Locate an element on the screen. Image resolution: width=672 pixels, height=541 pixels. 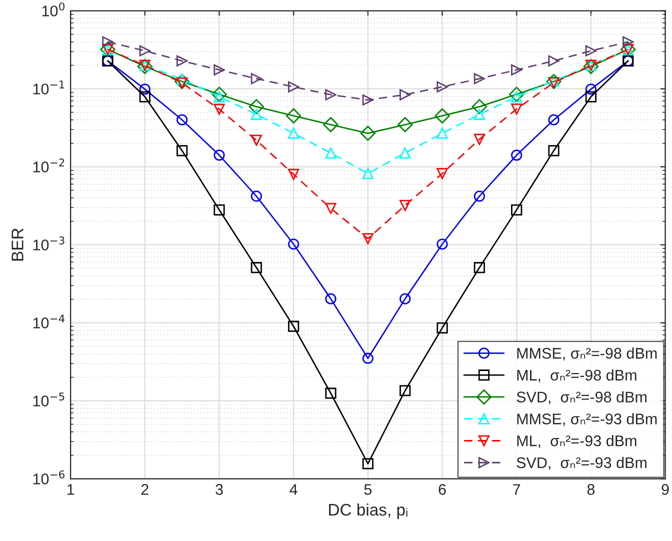
x-tick-label: 6 is located at coordinates (442, 489).